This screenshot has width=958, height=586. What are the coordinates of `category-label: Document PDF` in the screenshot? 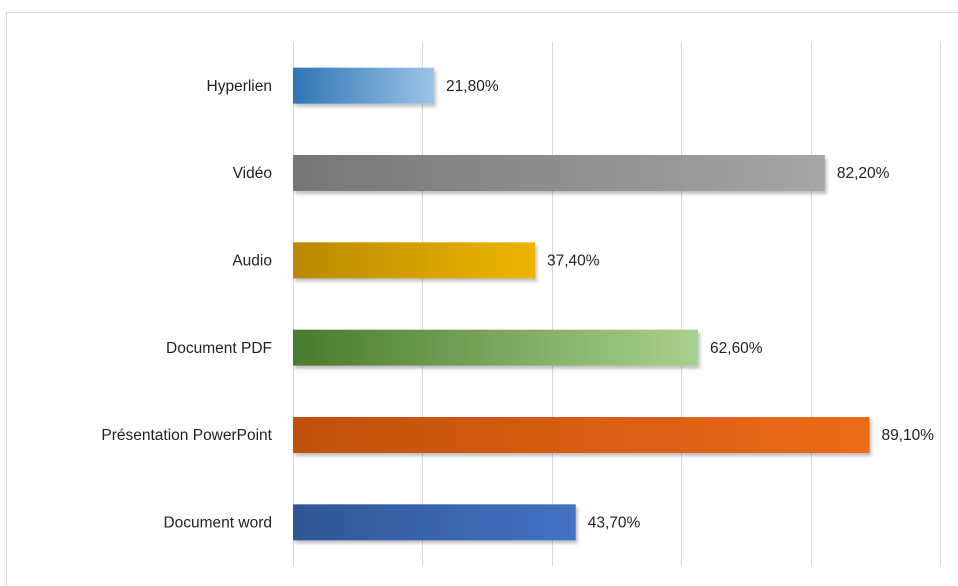 It's located at (219, 348).